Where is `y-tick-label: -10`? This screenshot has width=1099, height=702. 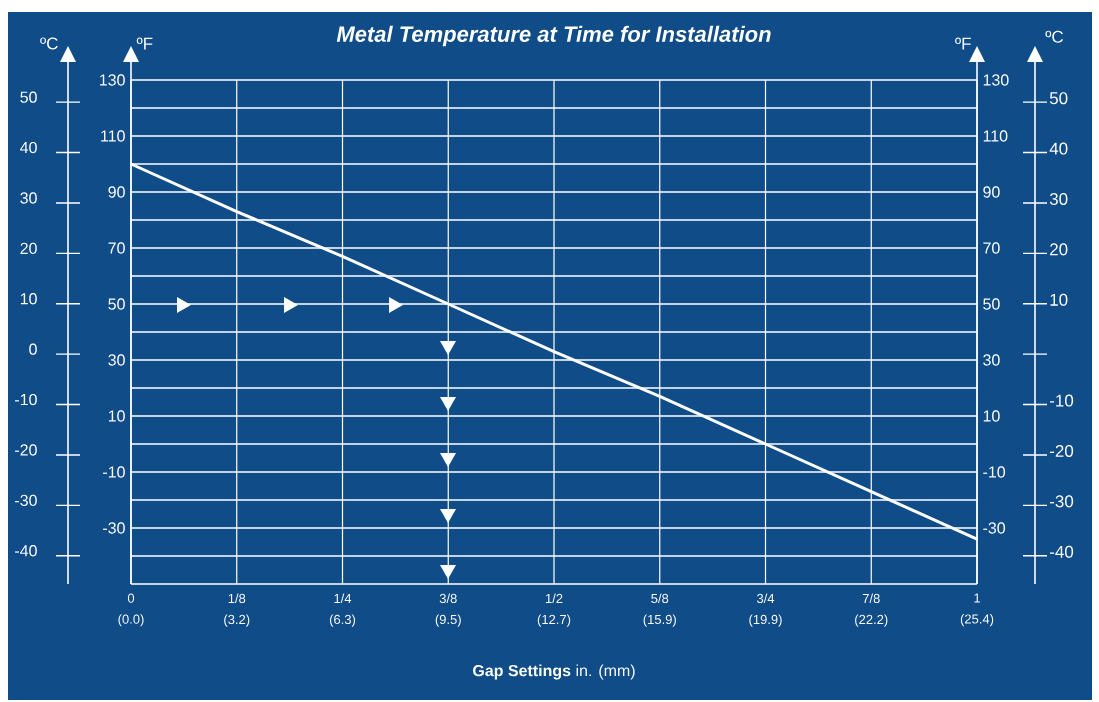
y-tick-label: -10 is located at coordinates (114, 472).